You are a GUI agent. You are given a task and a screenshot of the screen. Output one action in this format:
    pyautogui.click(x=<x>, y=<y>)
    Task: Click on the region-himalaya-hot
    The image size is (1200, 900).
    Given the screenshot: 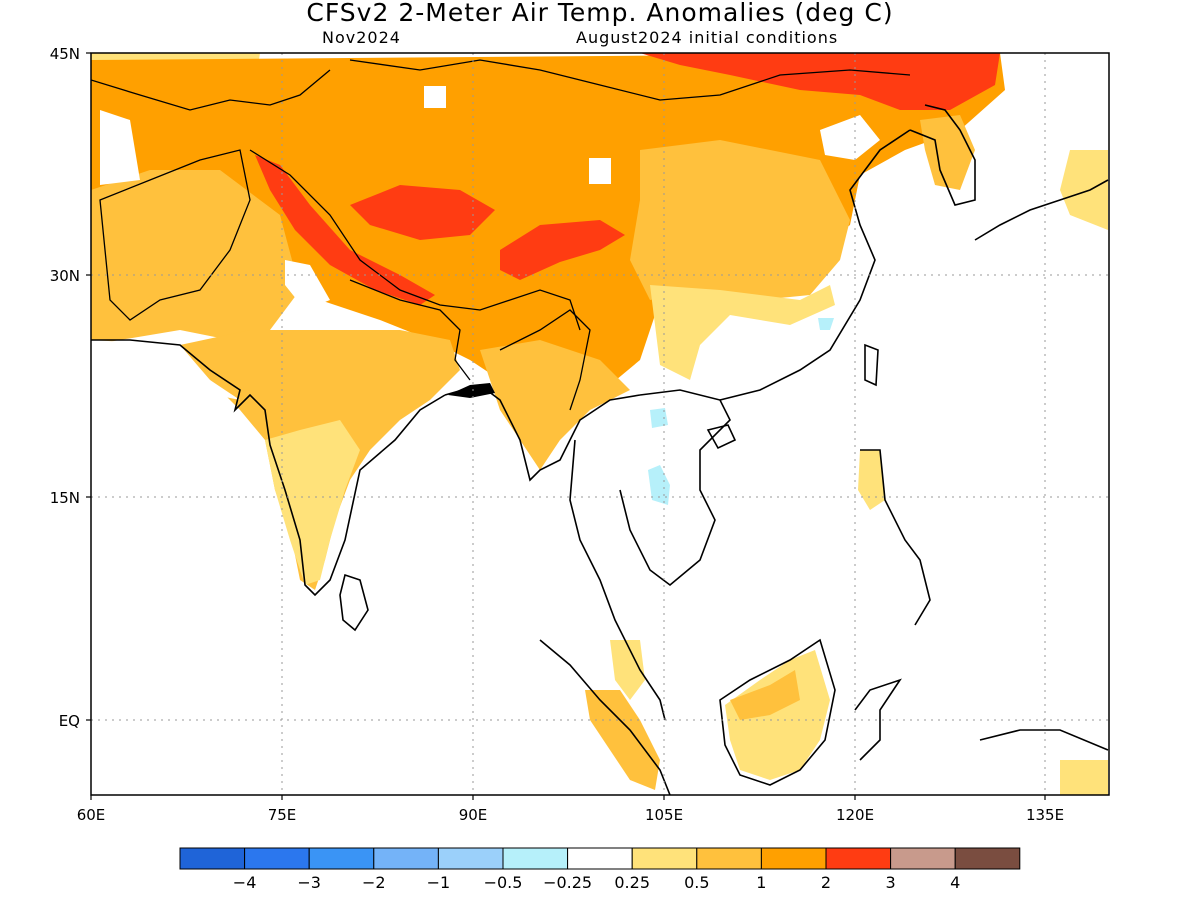 What is the action you would take?
    pyautogui.click(x=345, y=230)
    